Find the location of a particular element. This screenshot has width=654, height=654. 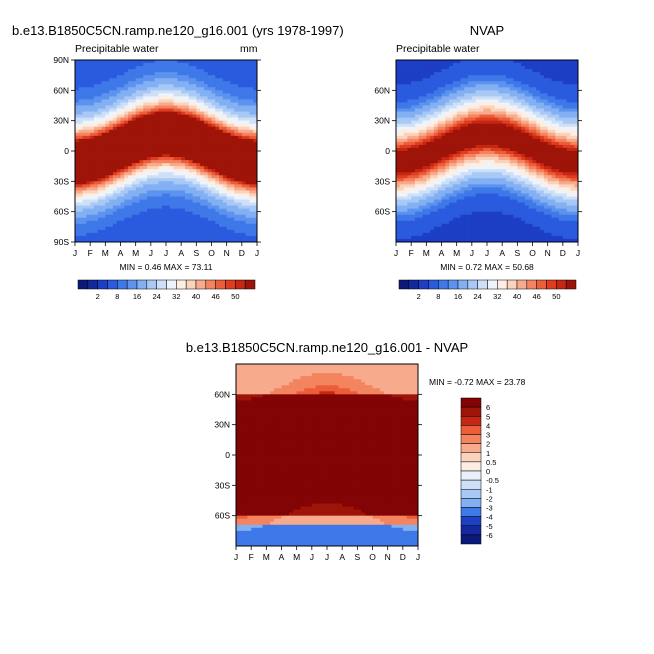

y-tick-label: 60S is located at coordinates (61, 212).